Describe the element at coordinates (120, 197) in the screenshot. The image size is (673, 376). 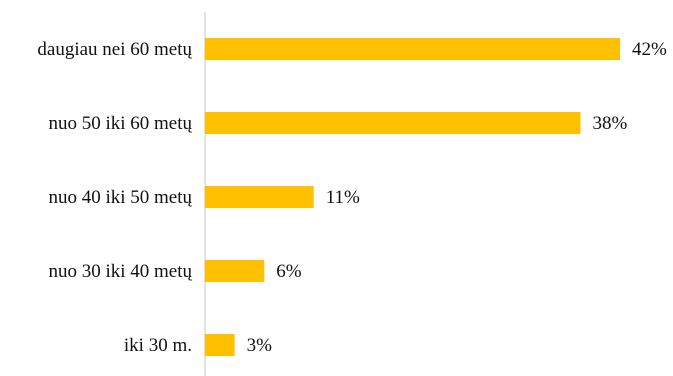
I see `category-label-2: nuo 40 iki 50 metų` at that location.